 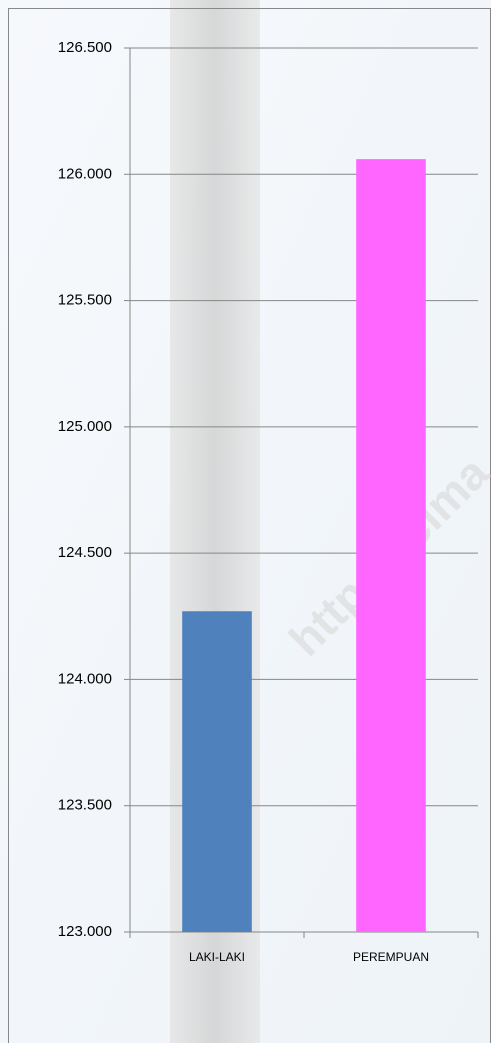 What do you see at coordinates (85, 426) in the screenshot?
I see `y-tick-label: 125.000` at bounding box center [85, 426].